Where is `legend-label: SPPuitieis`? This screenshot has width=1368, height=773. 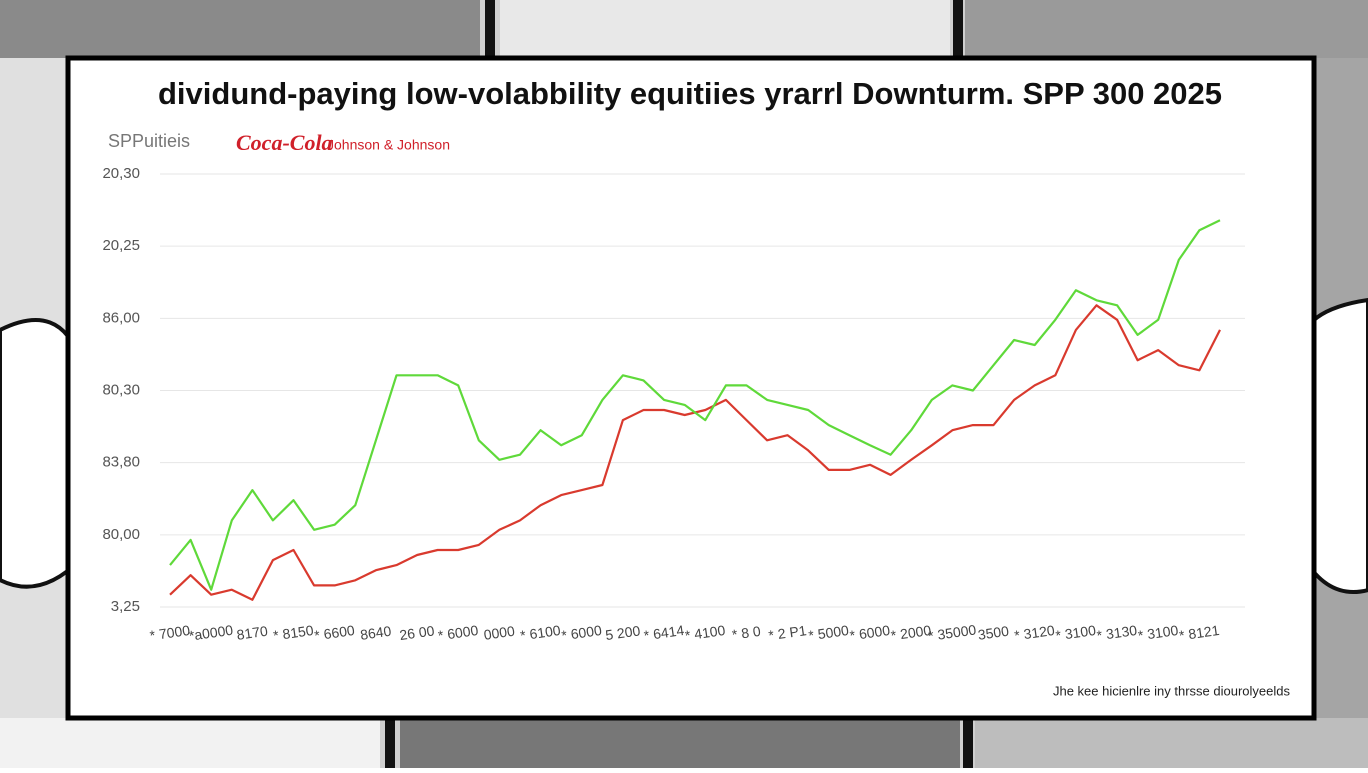
legend-label: SPPuitieis is located at coordinates (149, 141).